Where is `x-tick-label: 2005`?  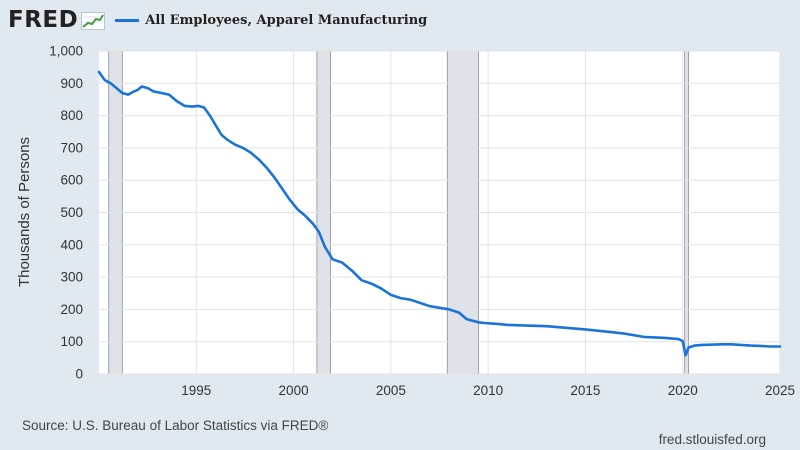
x-tick-label: 2005 is located at coordinates (391, 390).